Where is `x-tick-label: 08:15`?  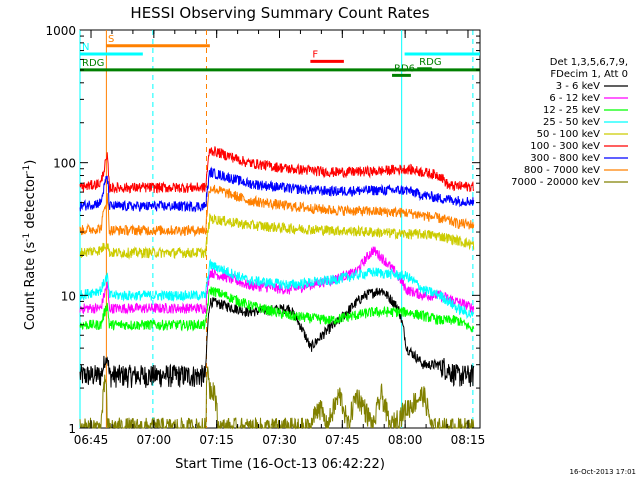 x-tick-label: 08:15 is located at coordinates (468, 440).